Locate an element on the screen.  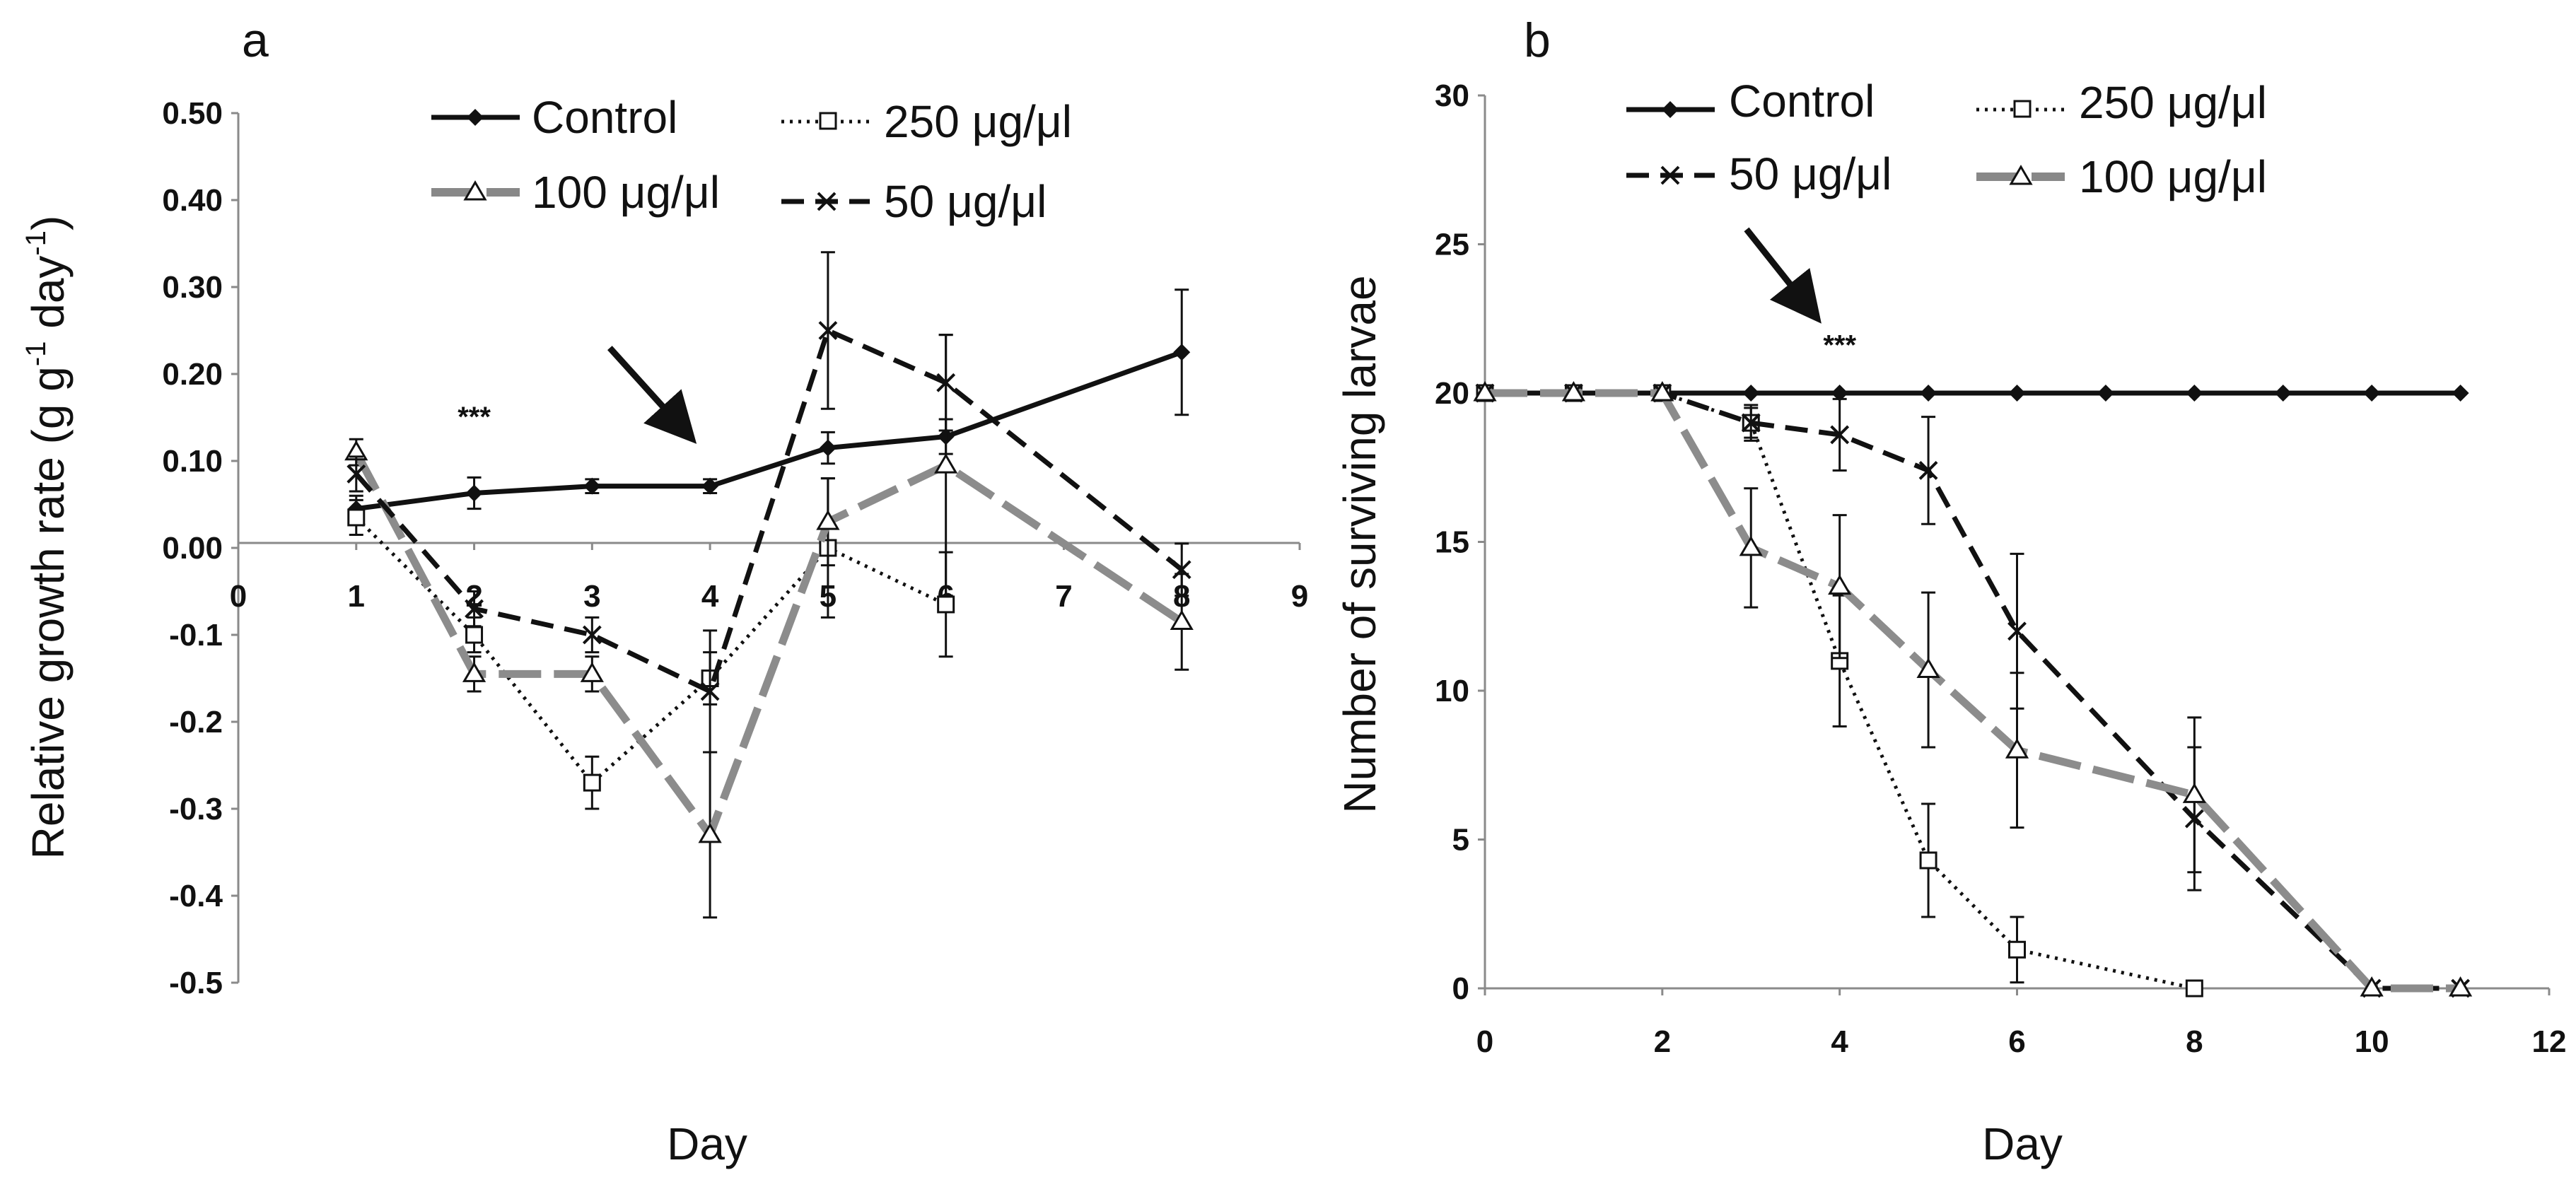
b-y-tick-label-1: 25 is located at coordinates (1452, 245).